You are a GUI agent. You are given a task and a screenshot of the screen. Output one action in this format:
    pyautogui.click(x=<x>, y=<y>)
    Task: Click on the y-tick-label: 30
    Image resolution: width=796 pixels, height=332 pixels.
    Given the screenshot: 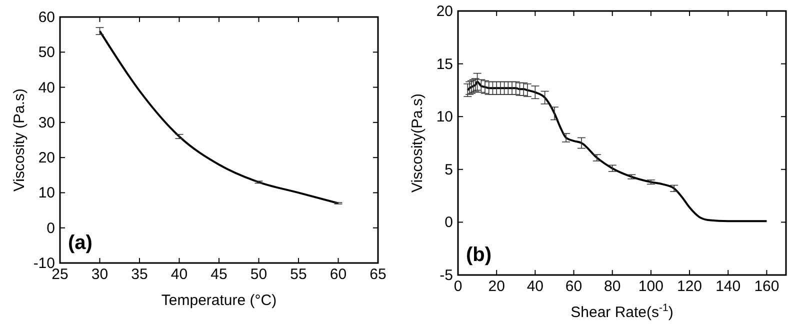 What is the action you would take?
    pyautogui.click(x=46, y=123)
    